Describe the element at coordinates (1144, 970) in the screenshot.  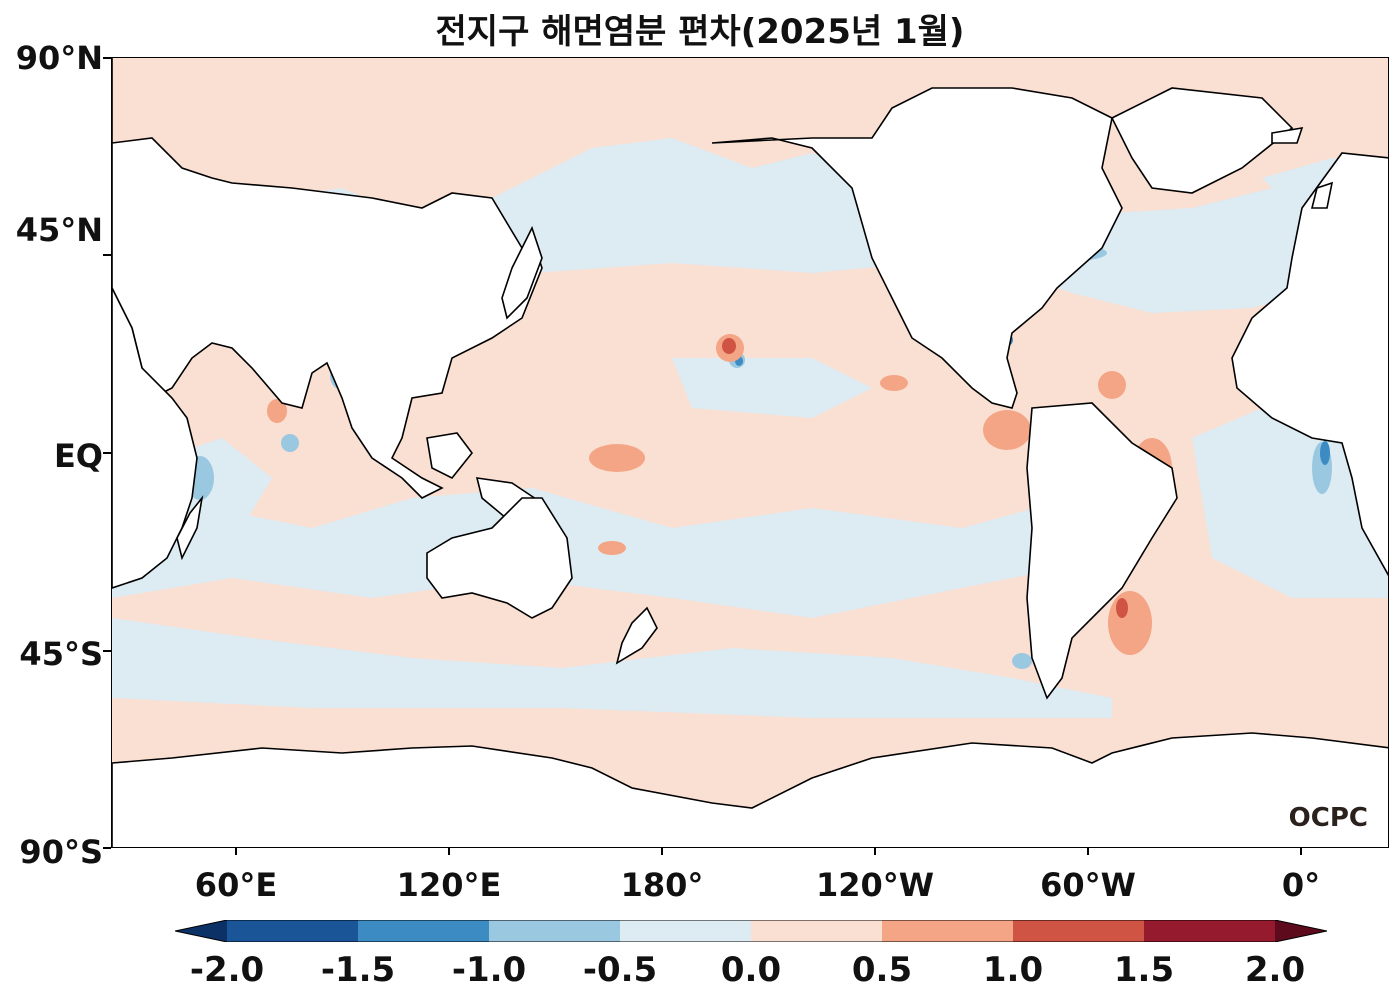
I see `colorbar-tick-label: 1.5` at that location.